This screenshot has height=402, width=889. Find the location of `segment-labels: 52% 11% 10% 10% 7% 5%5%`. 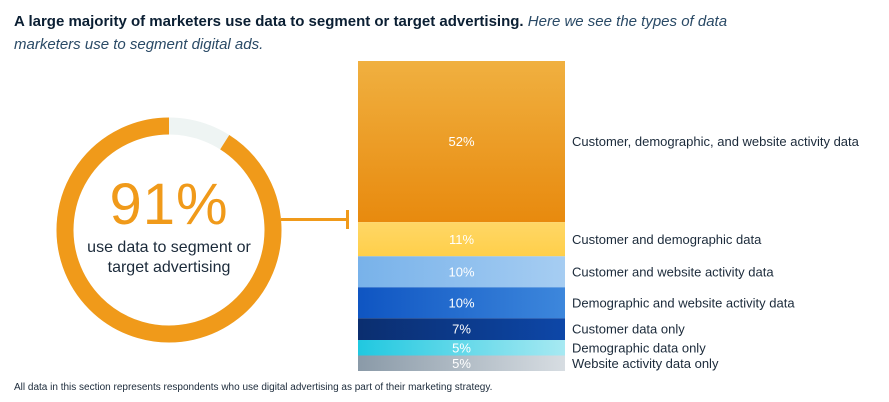

segment-labels: 52% 11% 10% 10% 7% 5%5% is located at coordinates (461, 252).